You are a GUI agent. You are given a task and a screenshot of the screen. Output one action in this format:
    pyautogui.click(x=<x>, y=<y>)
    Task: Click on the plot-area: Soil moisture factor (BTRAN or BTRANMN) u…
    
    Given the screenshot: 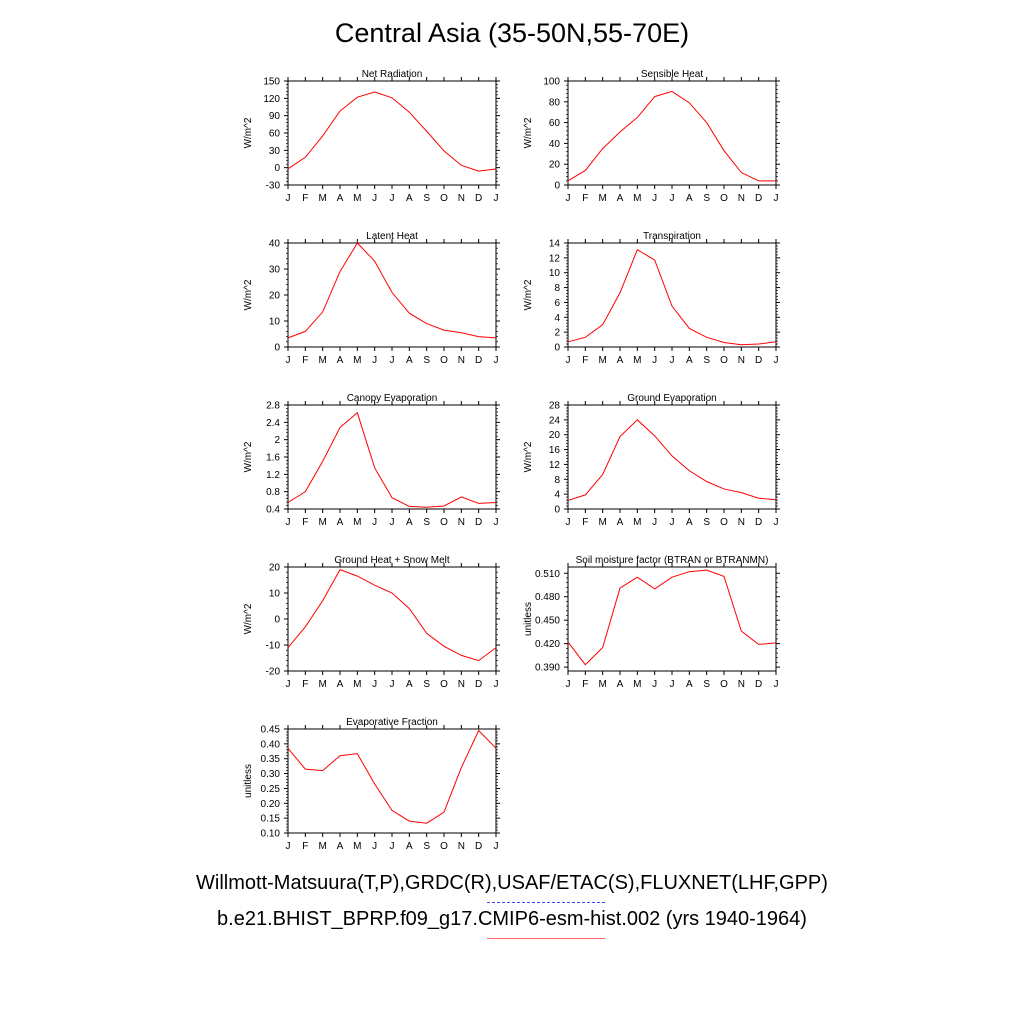 What is the action you would take?
    pyautogui.click(x=651, y=622)
    